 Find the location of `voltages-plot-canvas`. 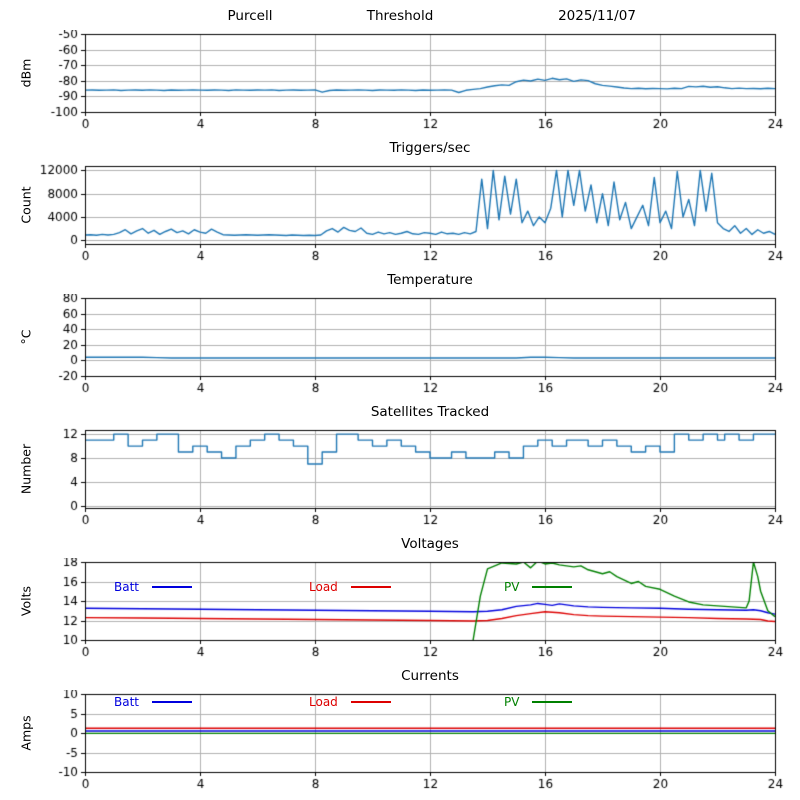

voltages-plot-canvas is located at coordinates (400, 612).